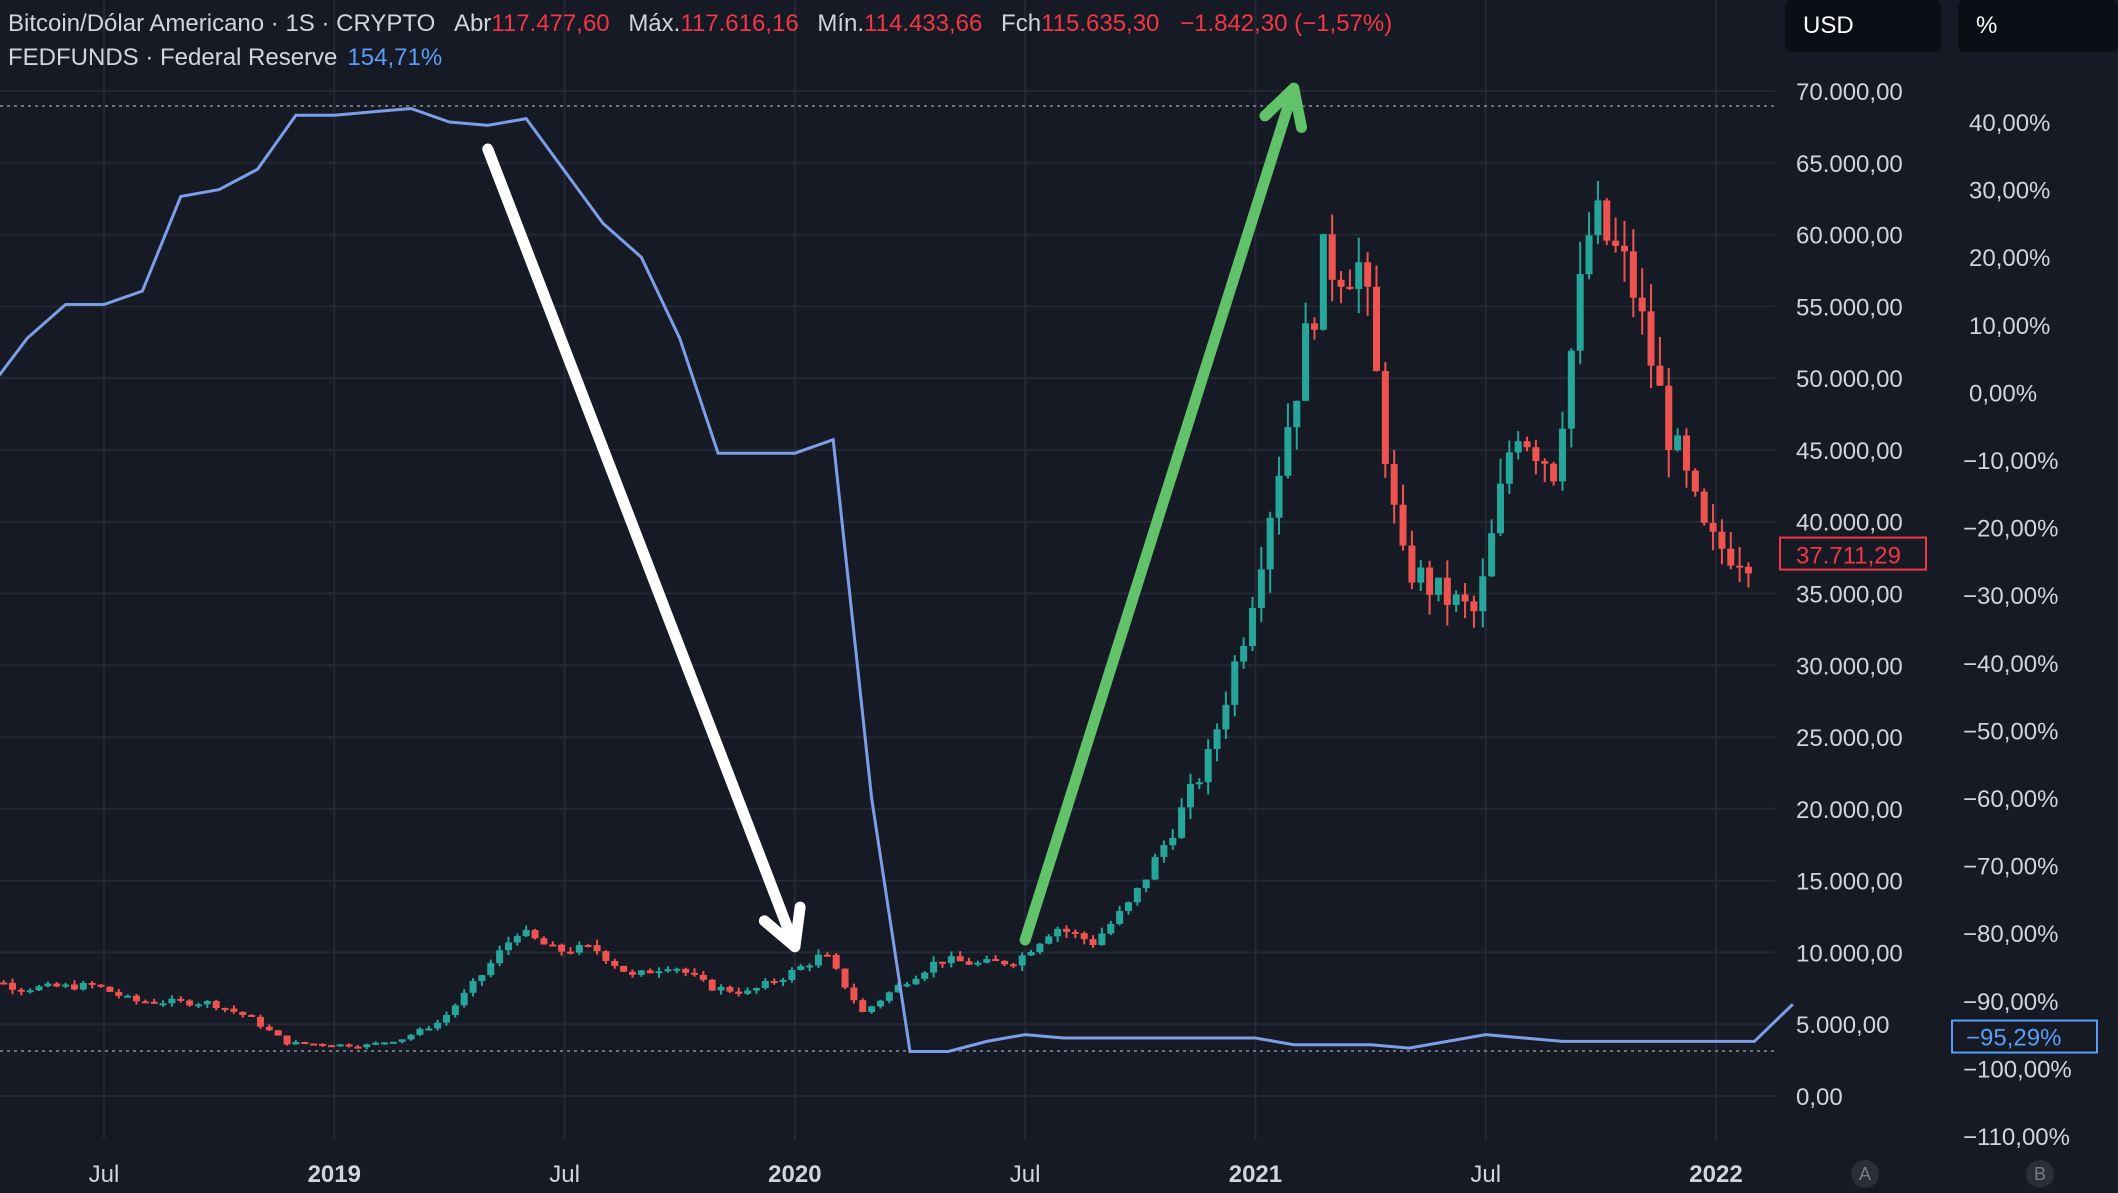 This screenshot has height=1193, width=2118. Describe the element at coordinates (2013, 1038) in the screenshot. I see `fedfunds-last-label: −95,29%` at that location.